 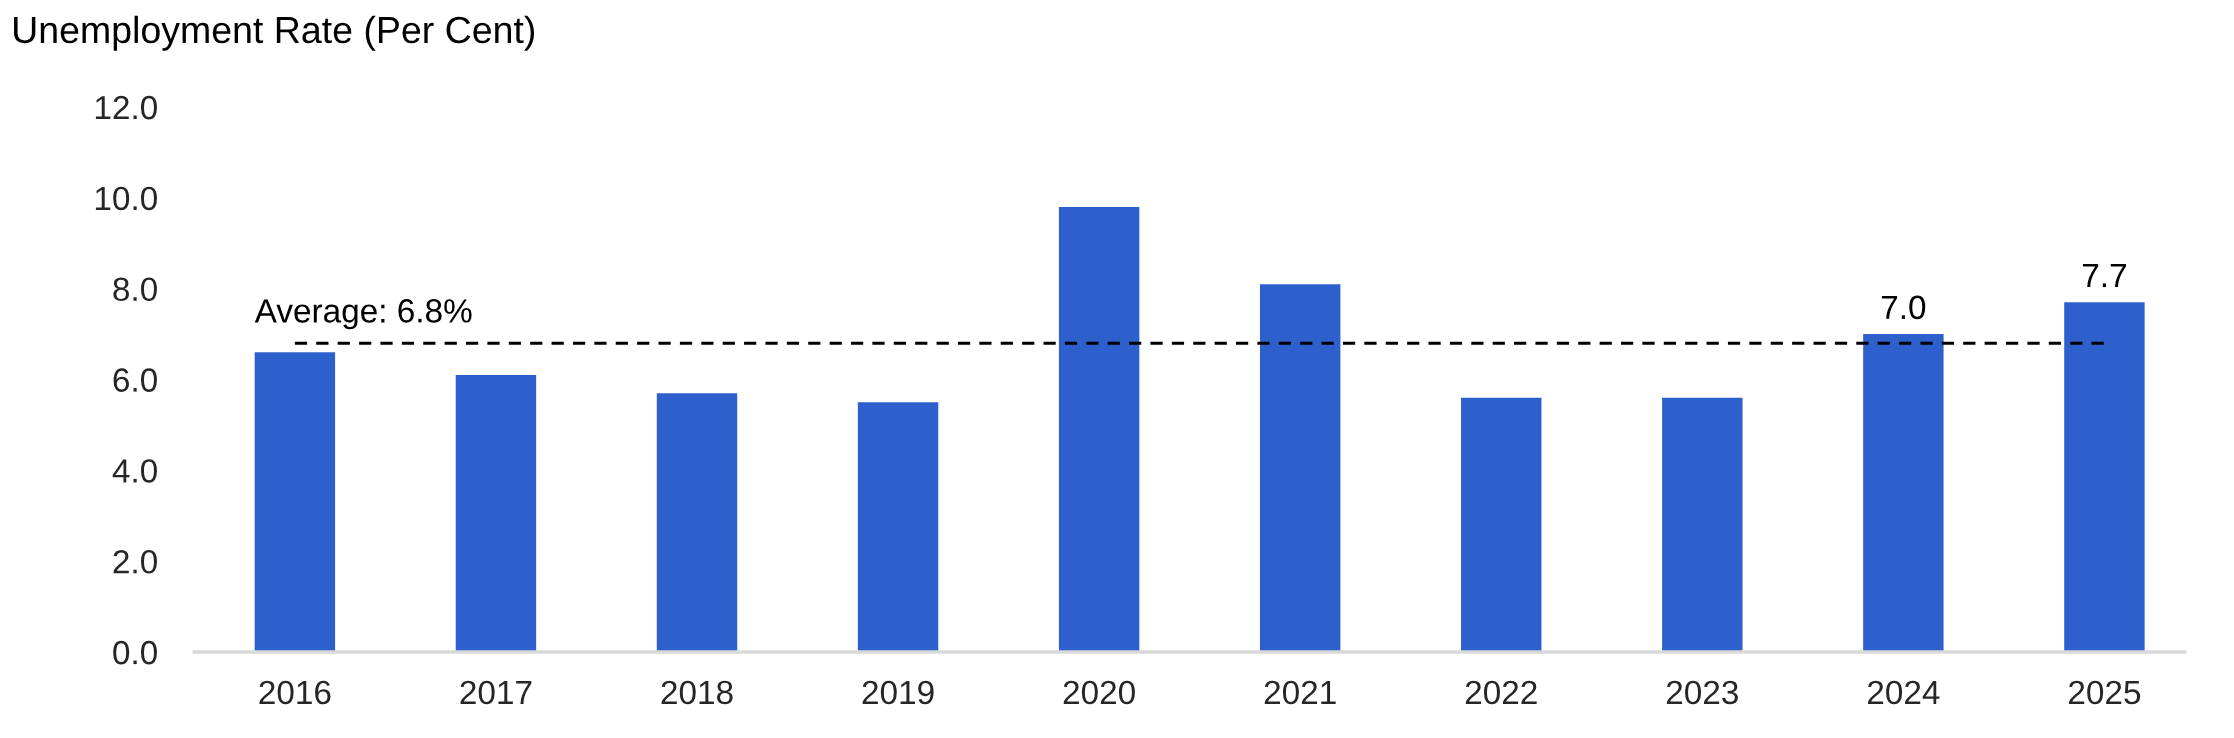 What do you see at coordinates (135, 380) in the screenshot?
I see `y-tick-label: 6.0` at bounding box center [135, 380].